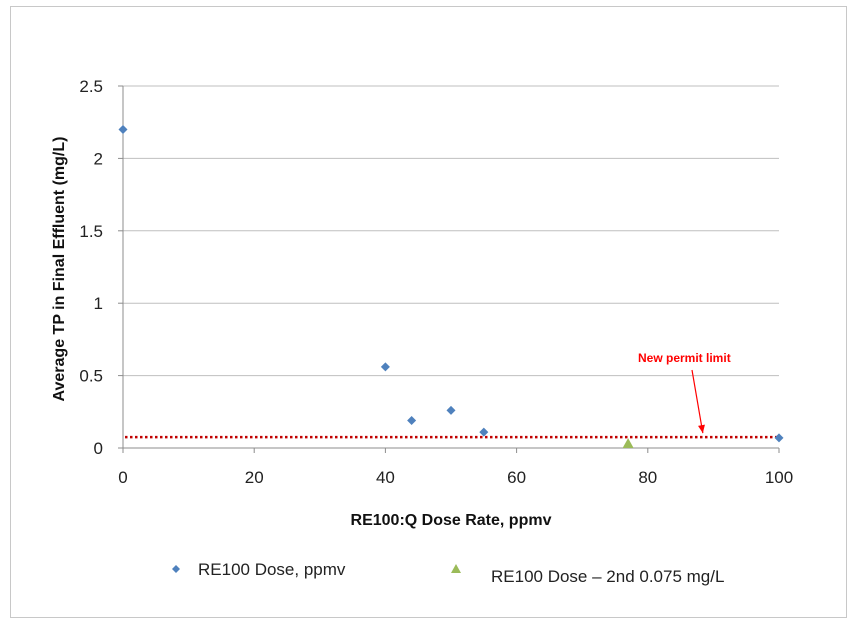 The image size is (854, 626). What do you see at coordinates (684, 392) in the screenshot?
I see `permit-limit-annotation: New permit limit` at bounding box center [684, 392].